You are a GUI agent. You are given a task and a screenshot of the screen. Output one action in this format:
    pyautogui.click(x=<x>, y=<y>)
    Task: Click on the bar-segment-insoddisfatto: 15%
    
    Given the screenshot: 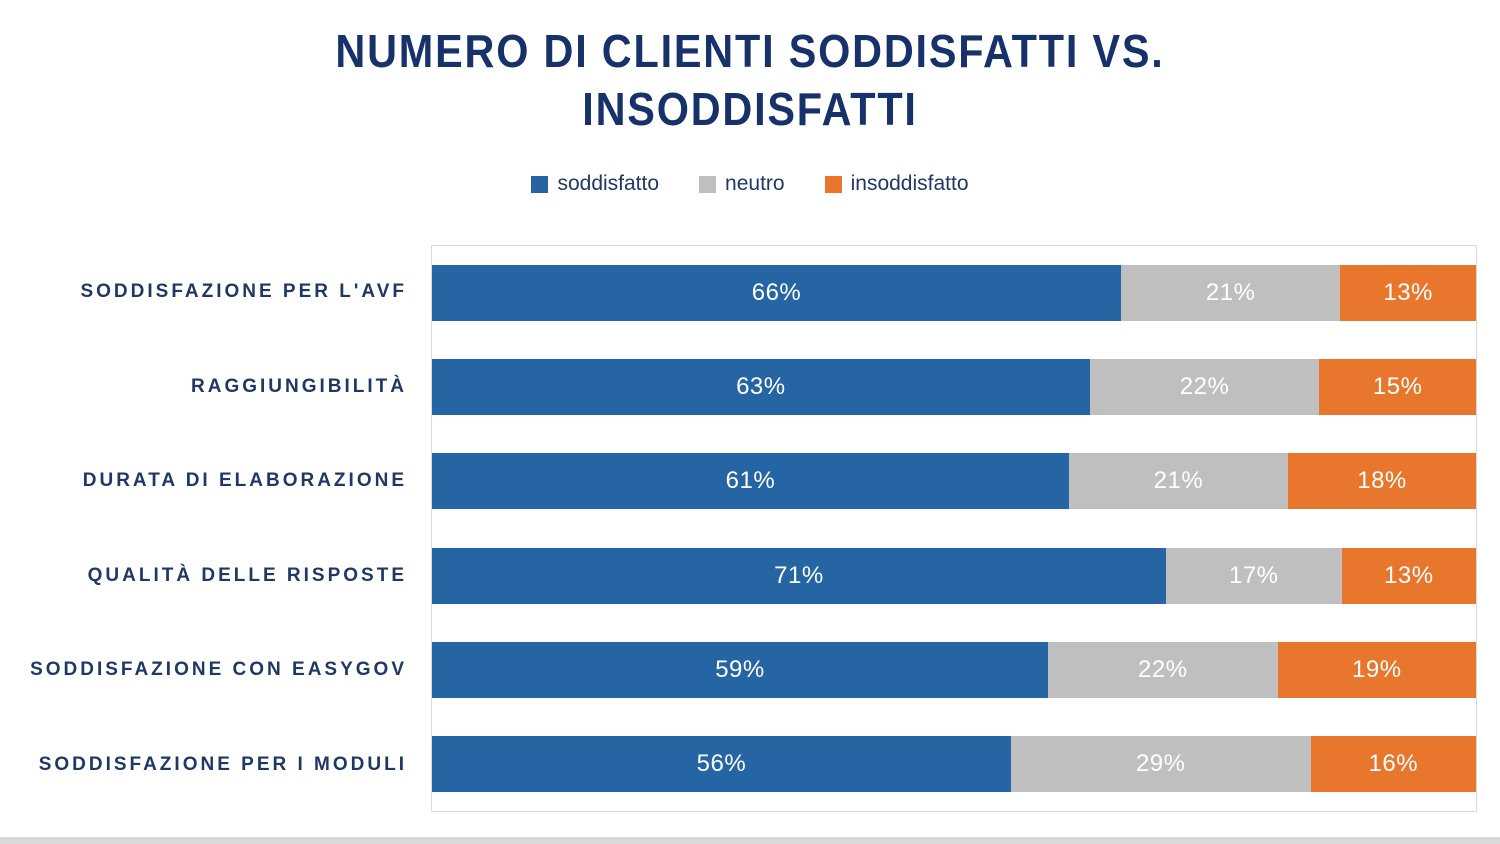 What is the action you would take?
    pyautogui.click(x=1397, y=387)
    